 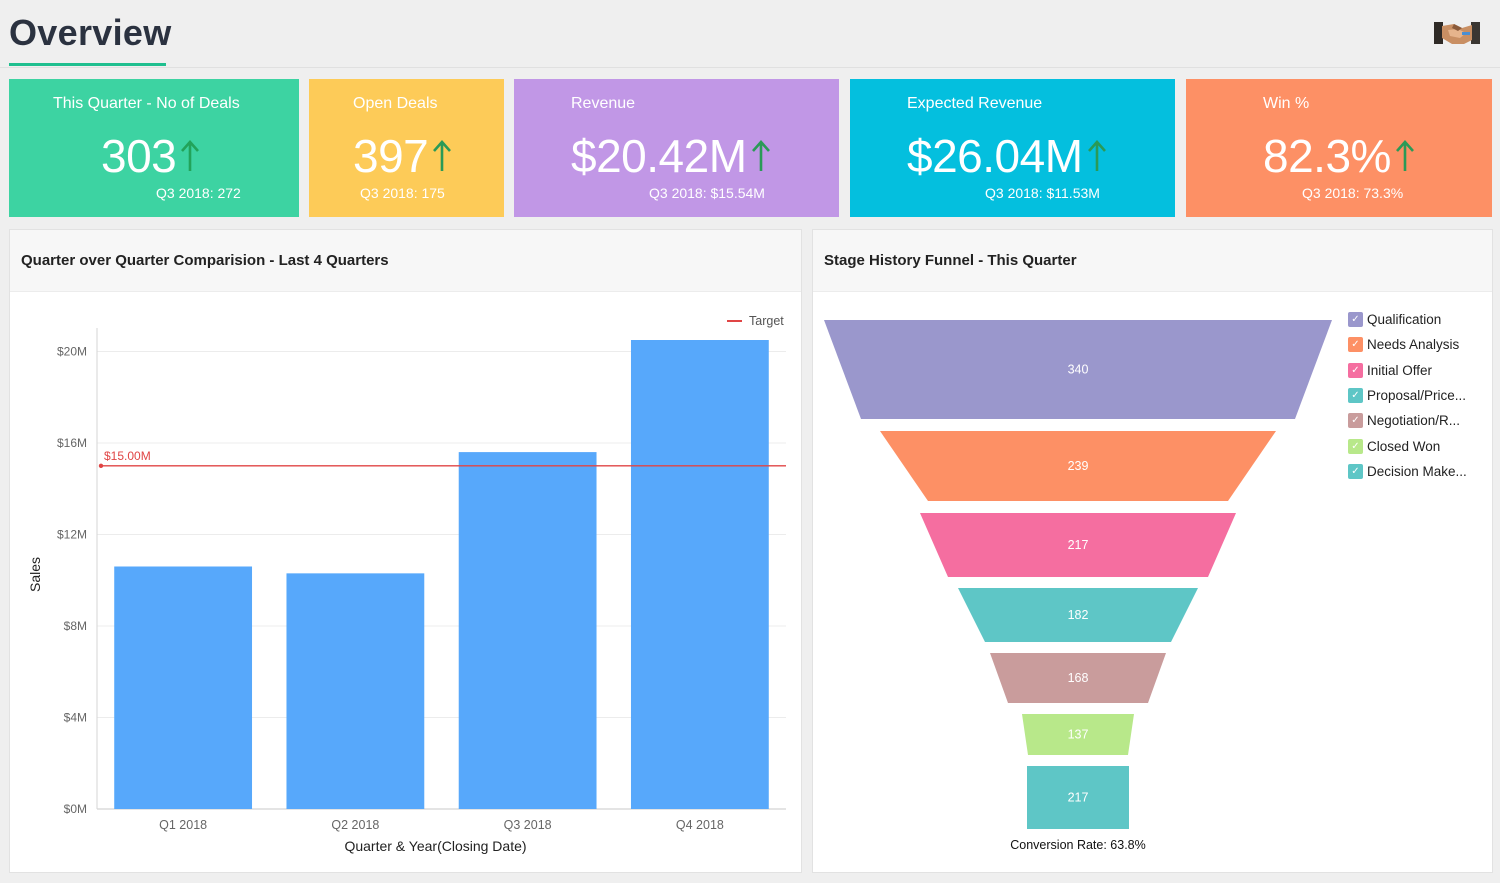 I want to click on kpi-value: 303, so click(x=139, y=156).